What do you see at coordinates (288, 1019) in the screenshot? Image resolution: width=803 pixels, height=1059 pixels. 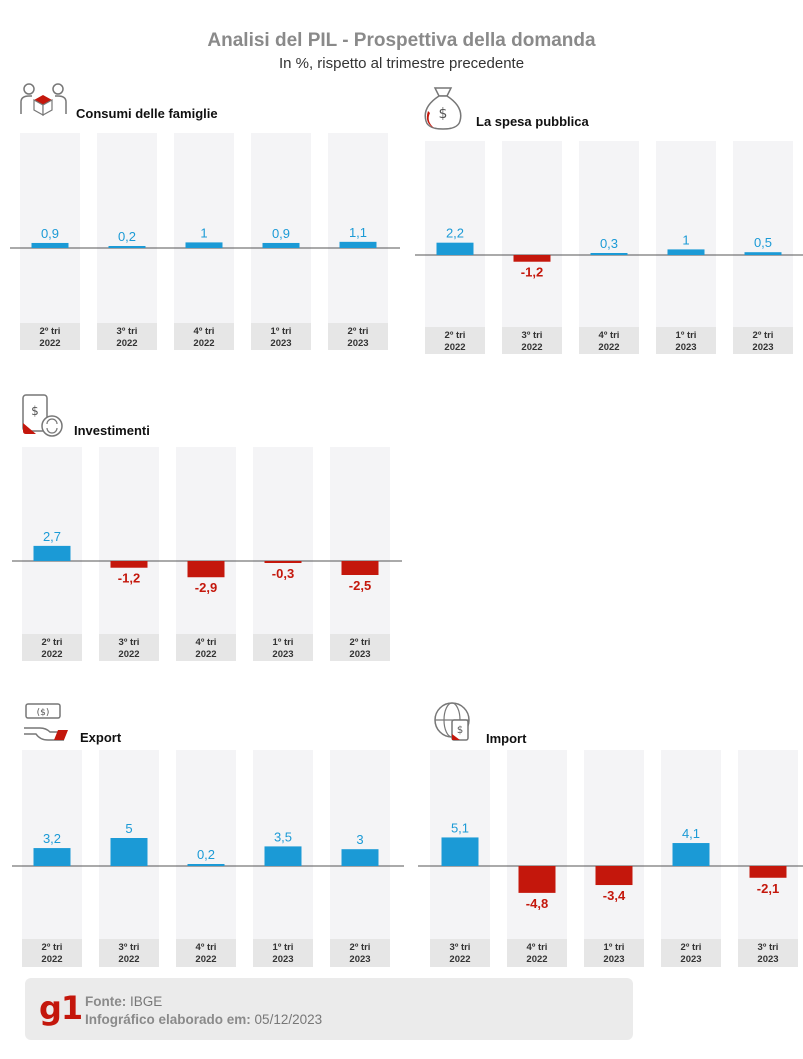 I see `date-value: 05/12/2023` at bounding box center [288, 1019].